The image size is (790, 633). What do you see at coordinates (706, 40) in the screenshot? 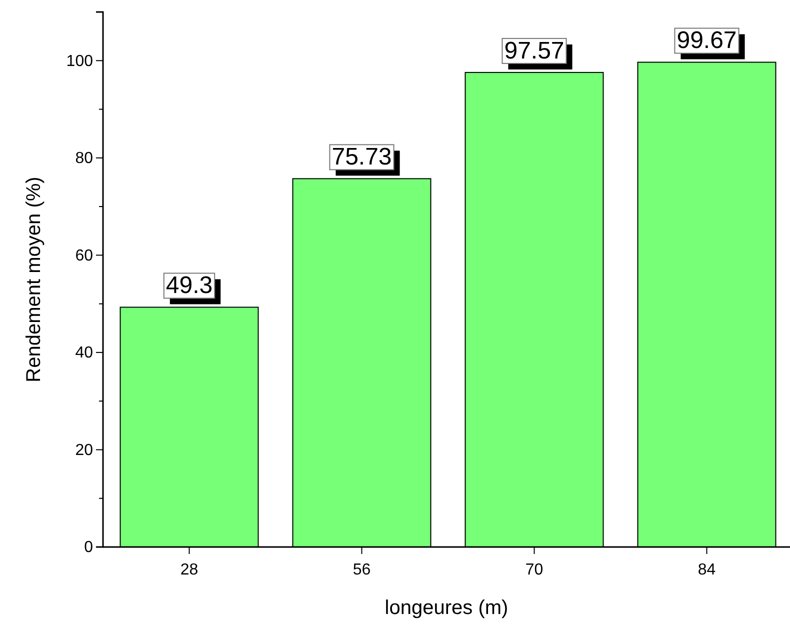
I see `data-label: 99.67` at bounding box center [706, 40].